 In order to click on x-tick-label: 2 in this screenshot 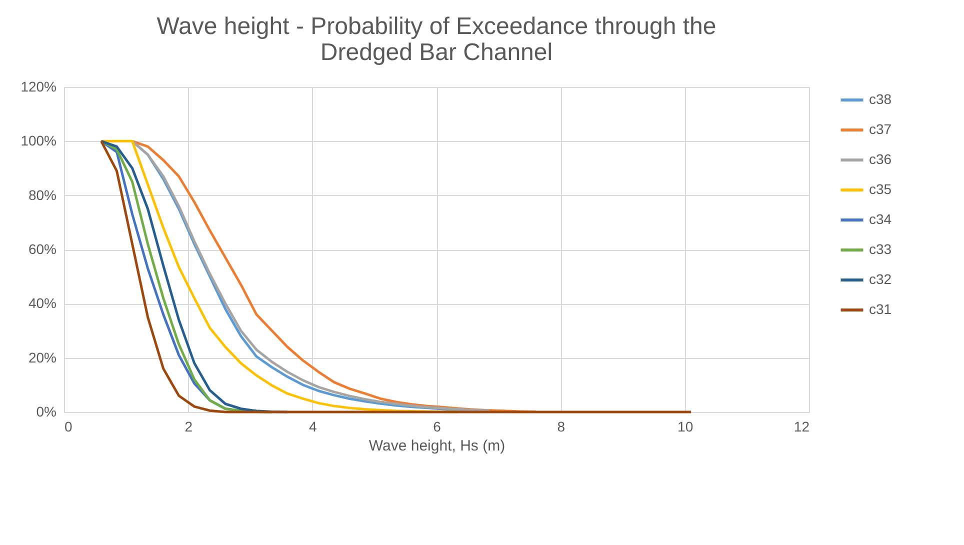, I will do `click(188, 426)`.